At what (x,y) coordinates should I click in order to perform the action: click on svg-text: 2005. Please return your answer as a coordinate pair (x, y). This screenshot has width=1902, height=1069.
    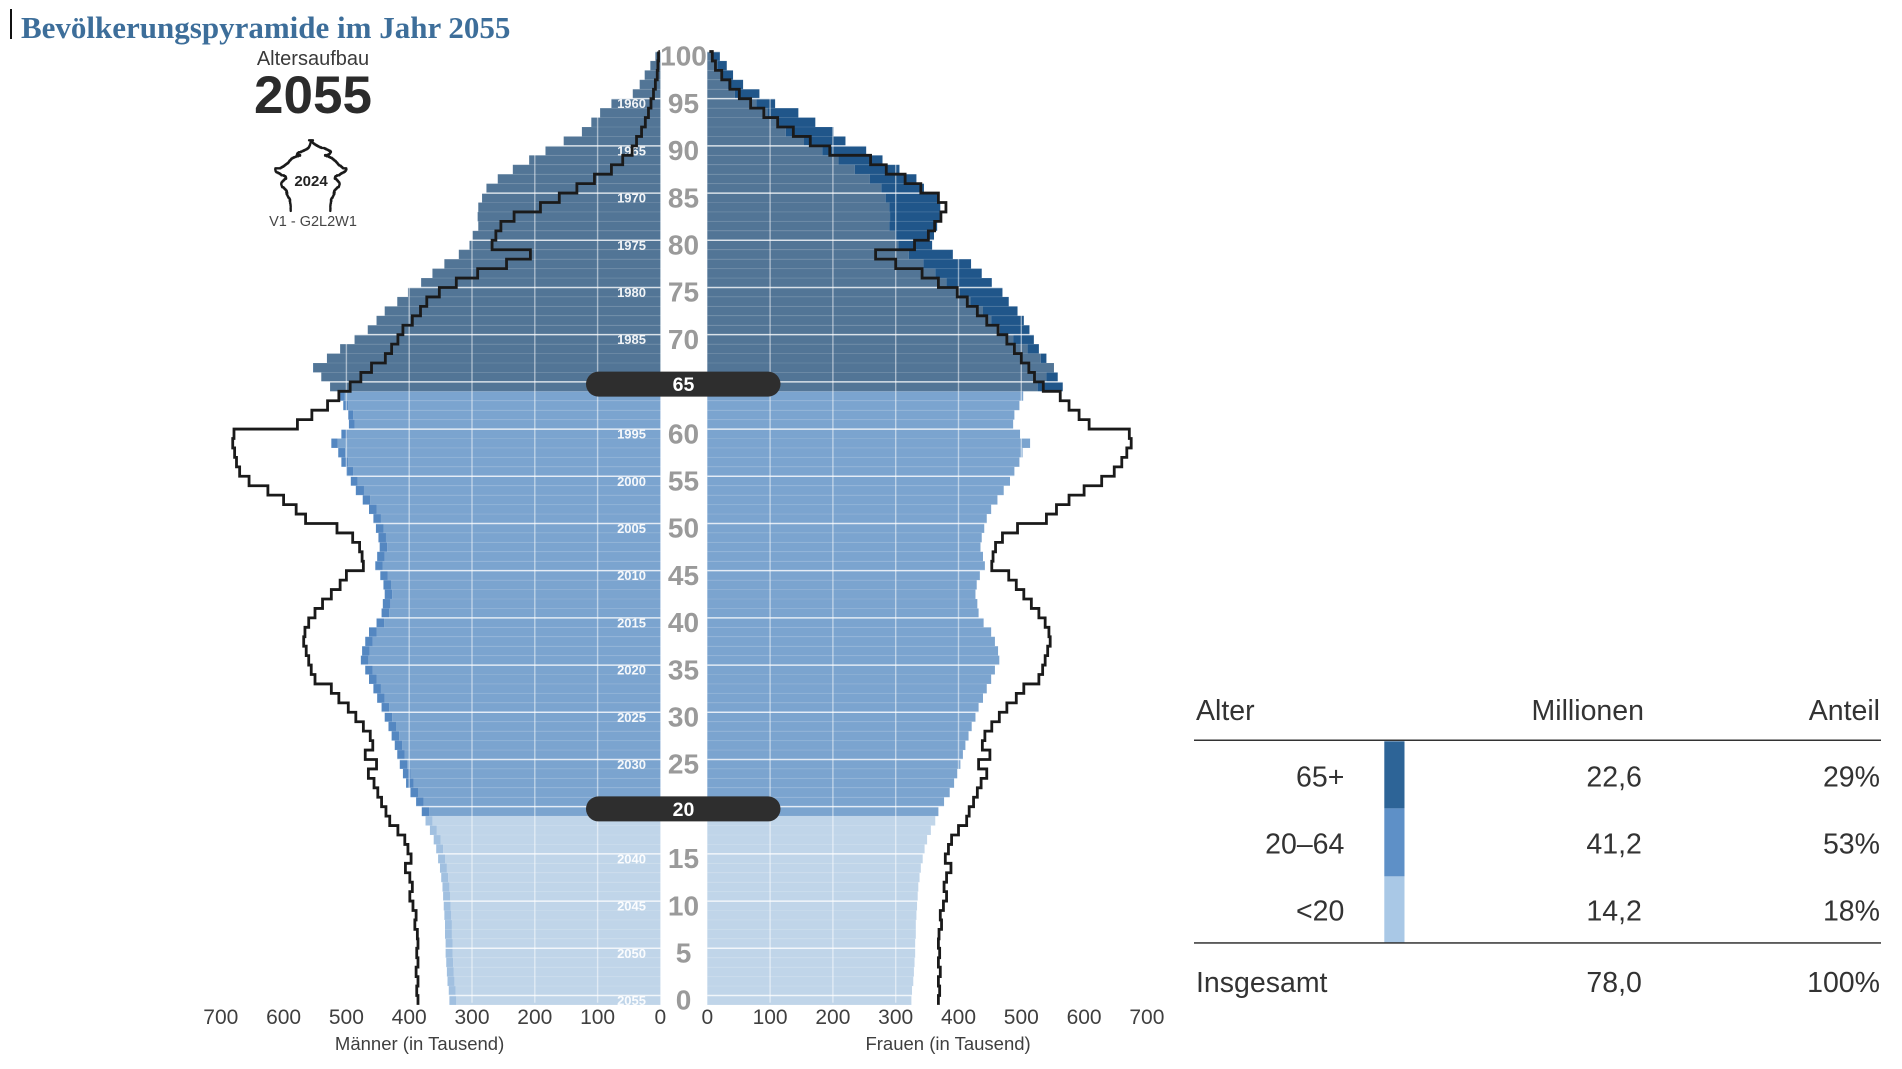
    Looking at the image, I should click on (631, 528).